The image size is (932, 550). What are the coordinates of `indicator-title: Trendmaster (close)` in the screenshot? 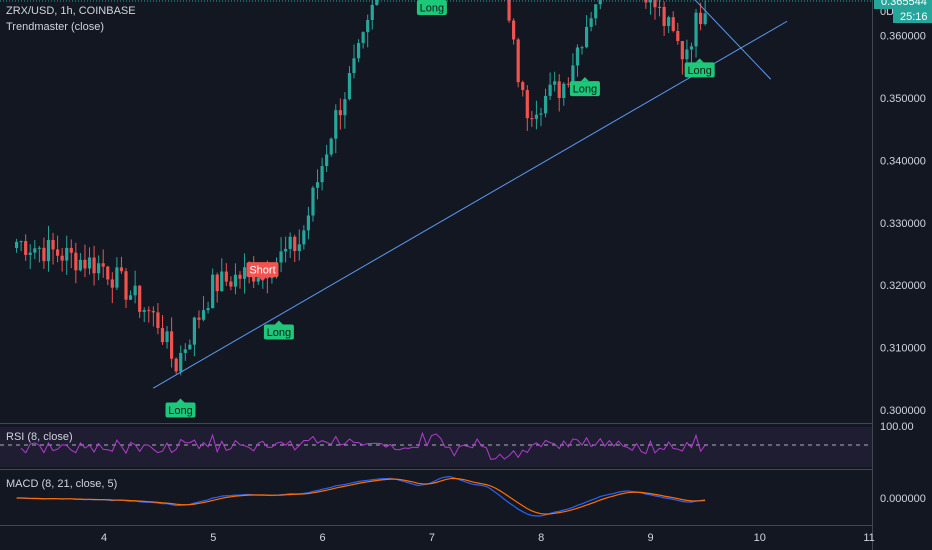 It's located at (55, 27).